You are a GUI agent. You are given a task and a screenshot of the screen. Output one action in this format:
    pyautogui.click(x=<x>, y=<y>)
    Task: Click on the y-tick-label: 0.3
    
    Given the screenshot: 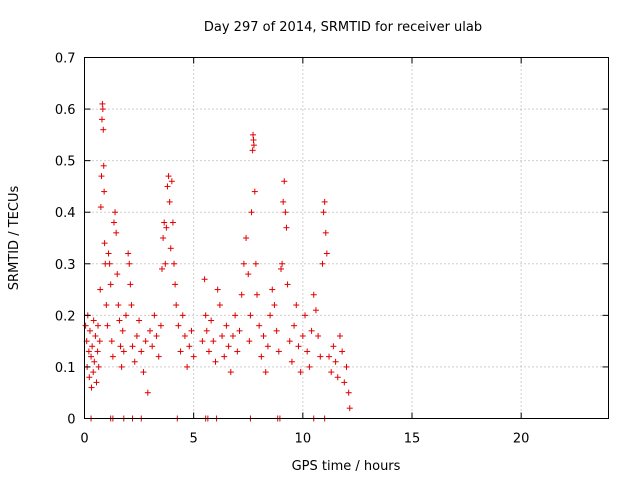 What is the action you would take?
    pyautogui.click(x=65, y=265)
    